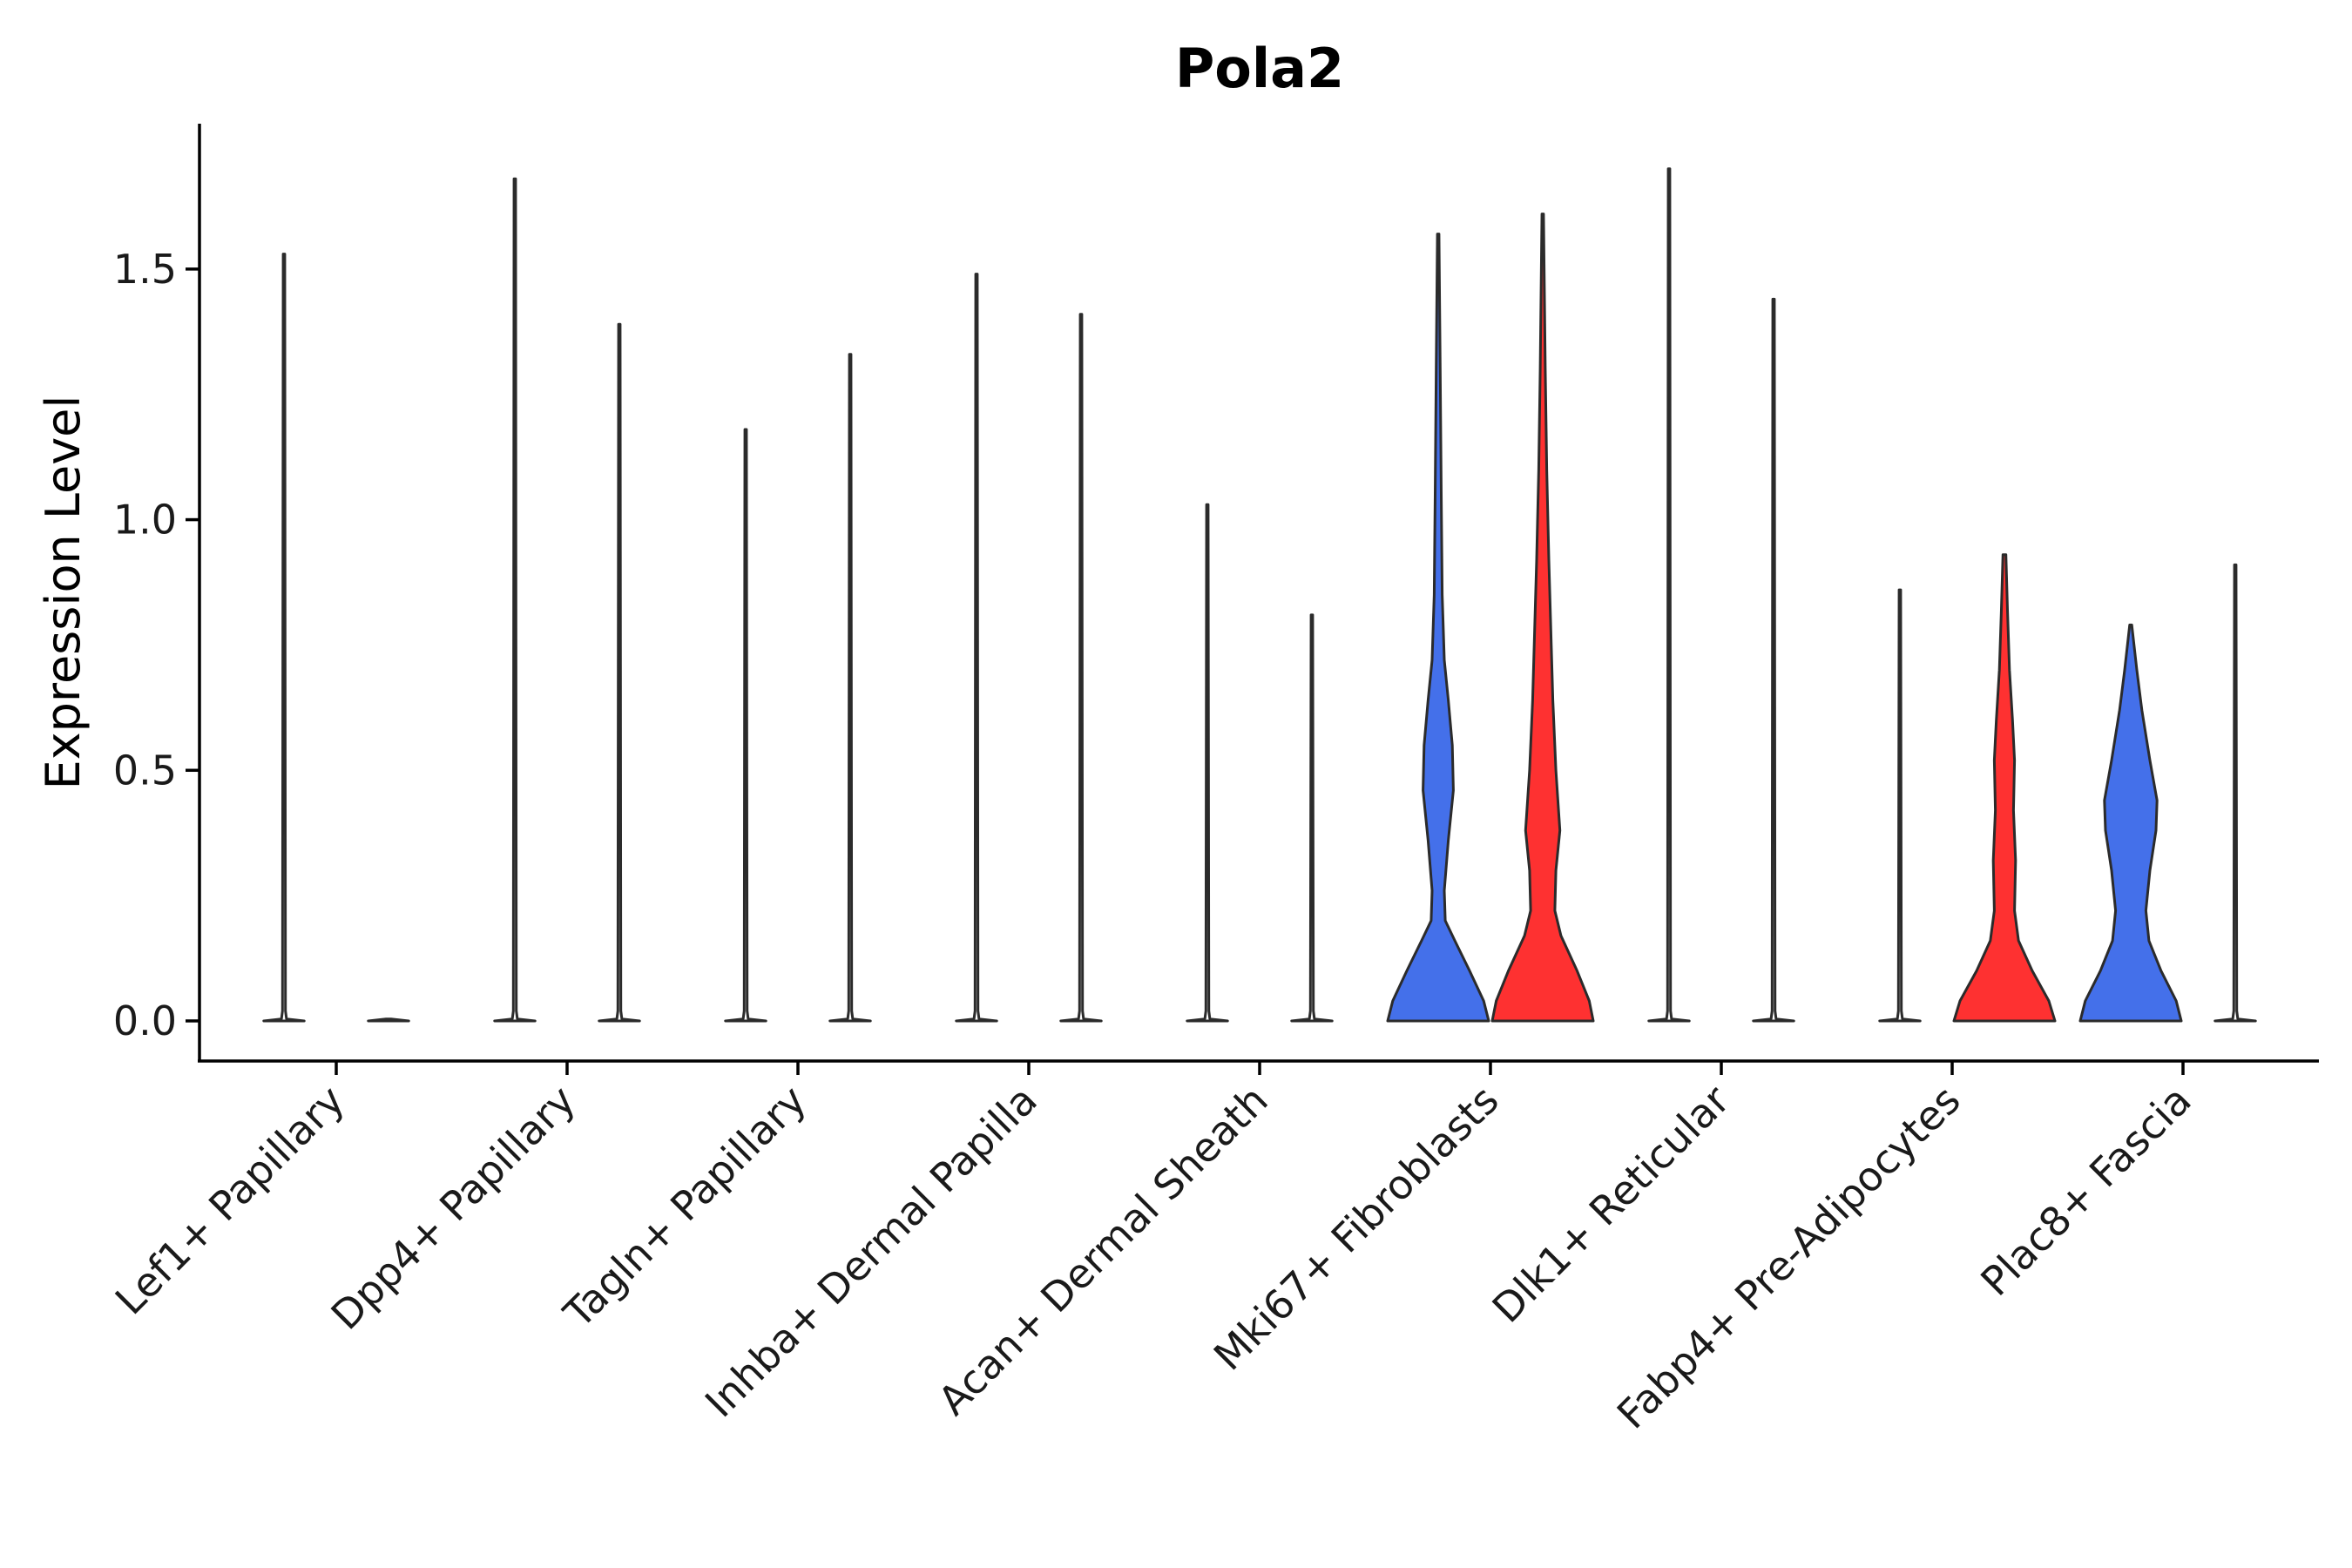  What do you see at coordinates (1260, 68) in the screenshot?
I see `chart-title: Pola2` at bounding box center [1260, 68].